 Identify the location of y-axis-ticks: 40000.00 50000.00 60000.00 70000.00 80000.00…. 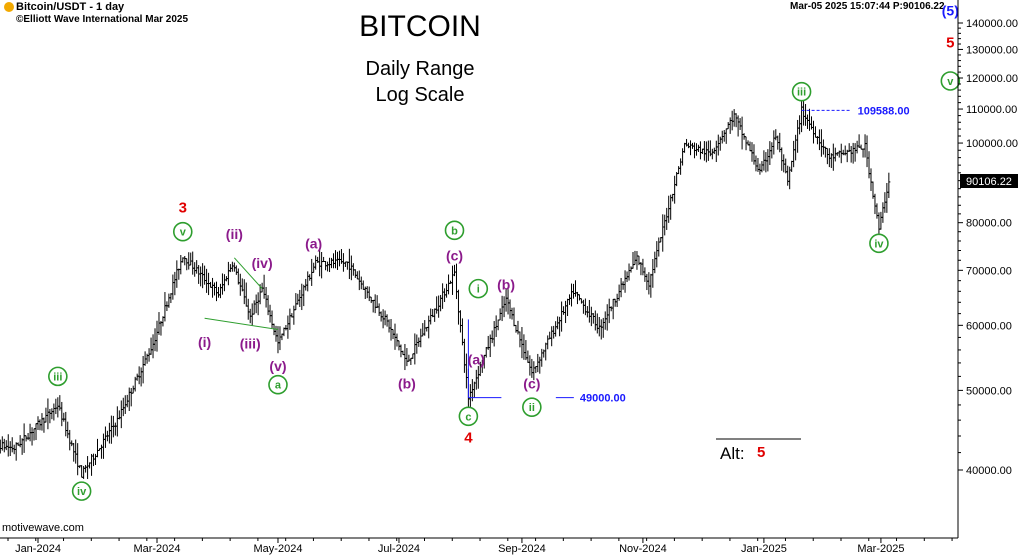
(988, 247).